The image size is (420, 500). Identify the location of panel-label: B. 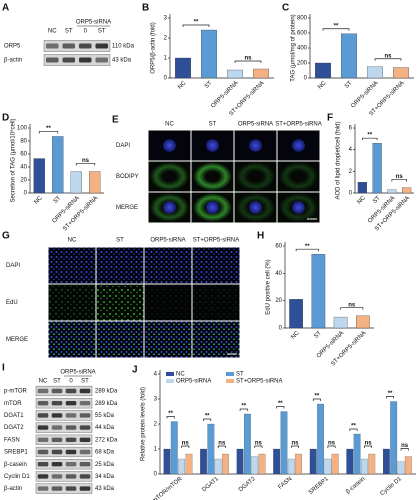
(145, 8).